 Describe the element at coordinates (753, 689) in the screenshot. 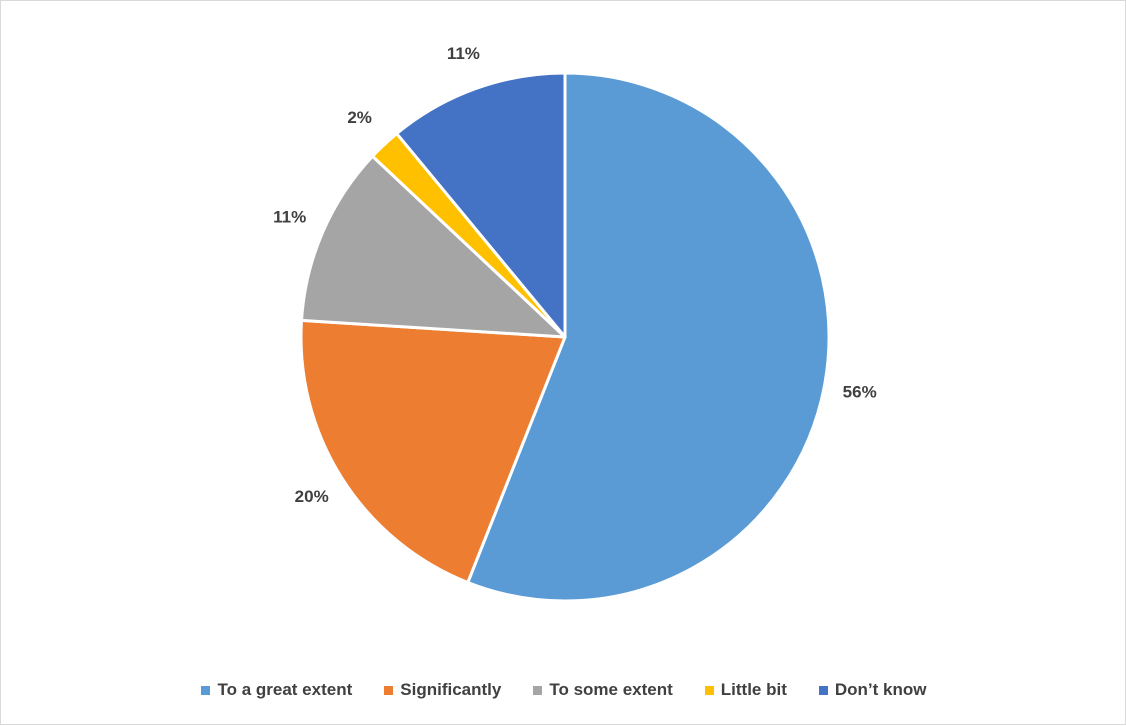

I see `legend-label-3: Little bit` at that location.